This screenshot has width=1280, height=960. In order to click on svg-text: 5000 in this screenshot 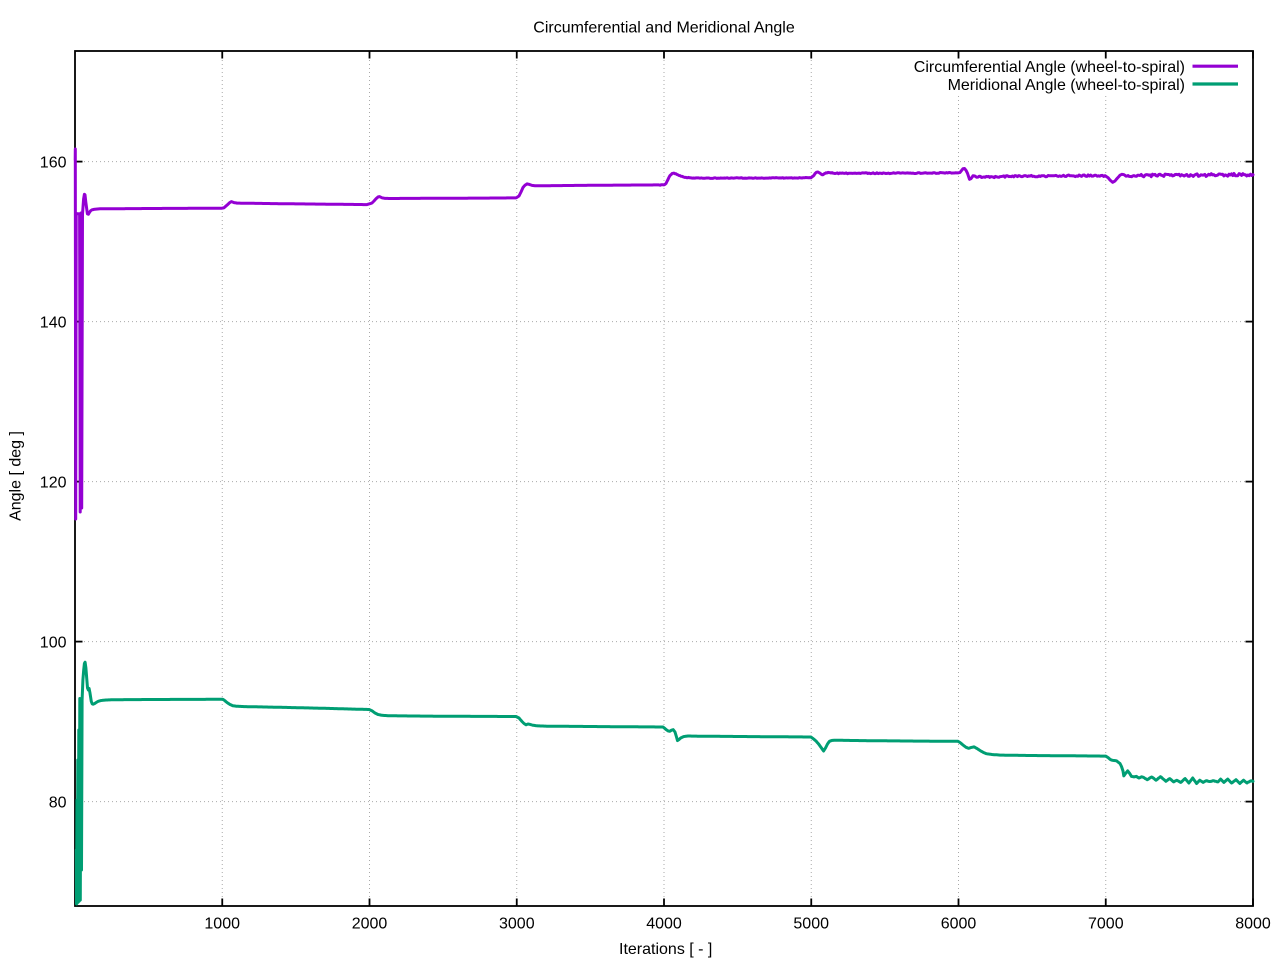, I will do `click(811, 923)`.